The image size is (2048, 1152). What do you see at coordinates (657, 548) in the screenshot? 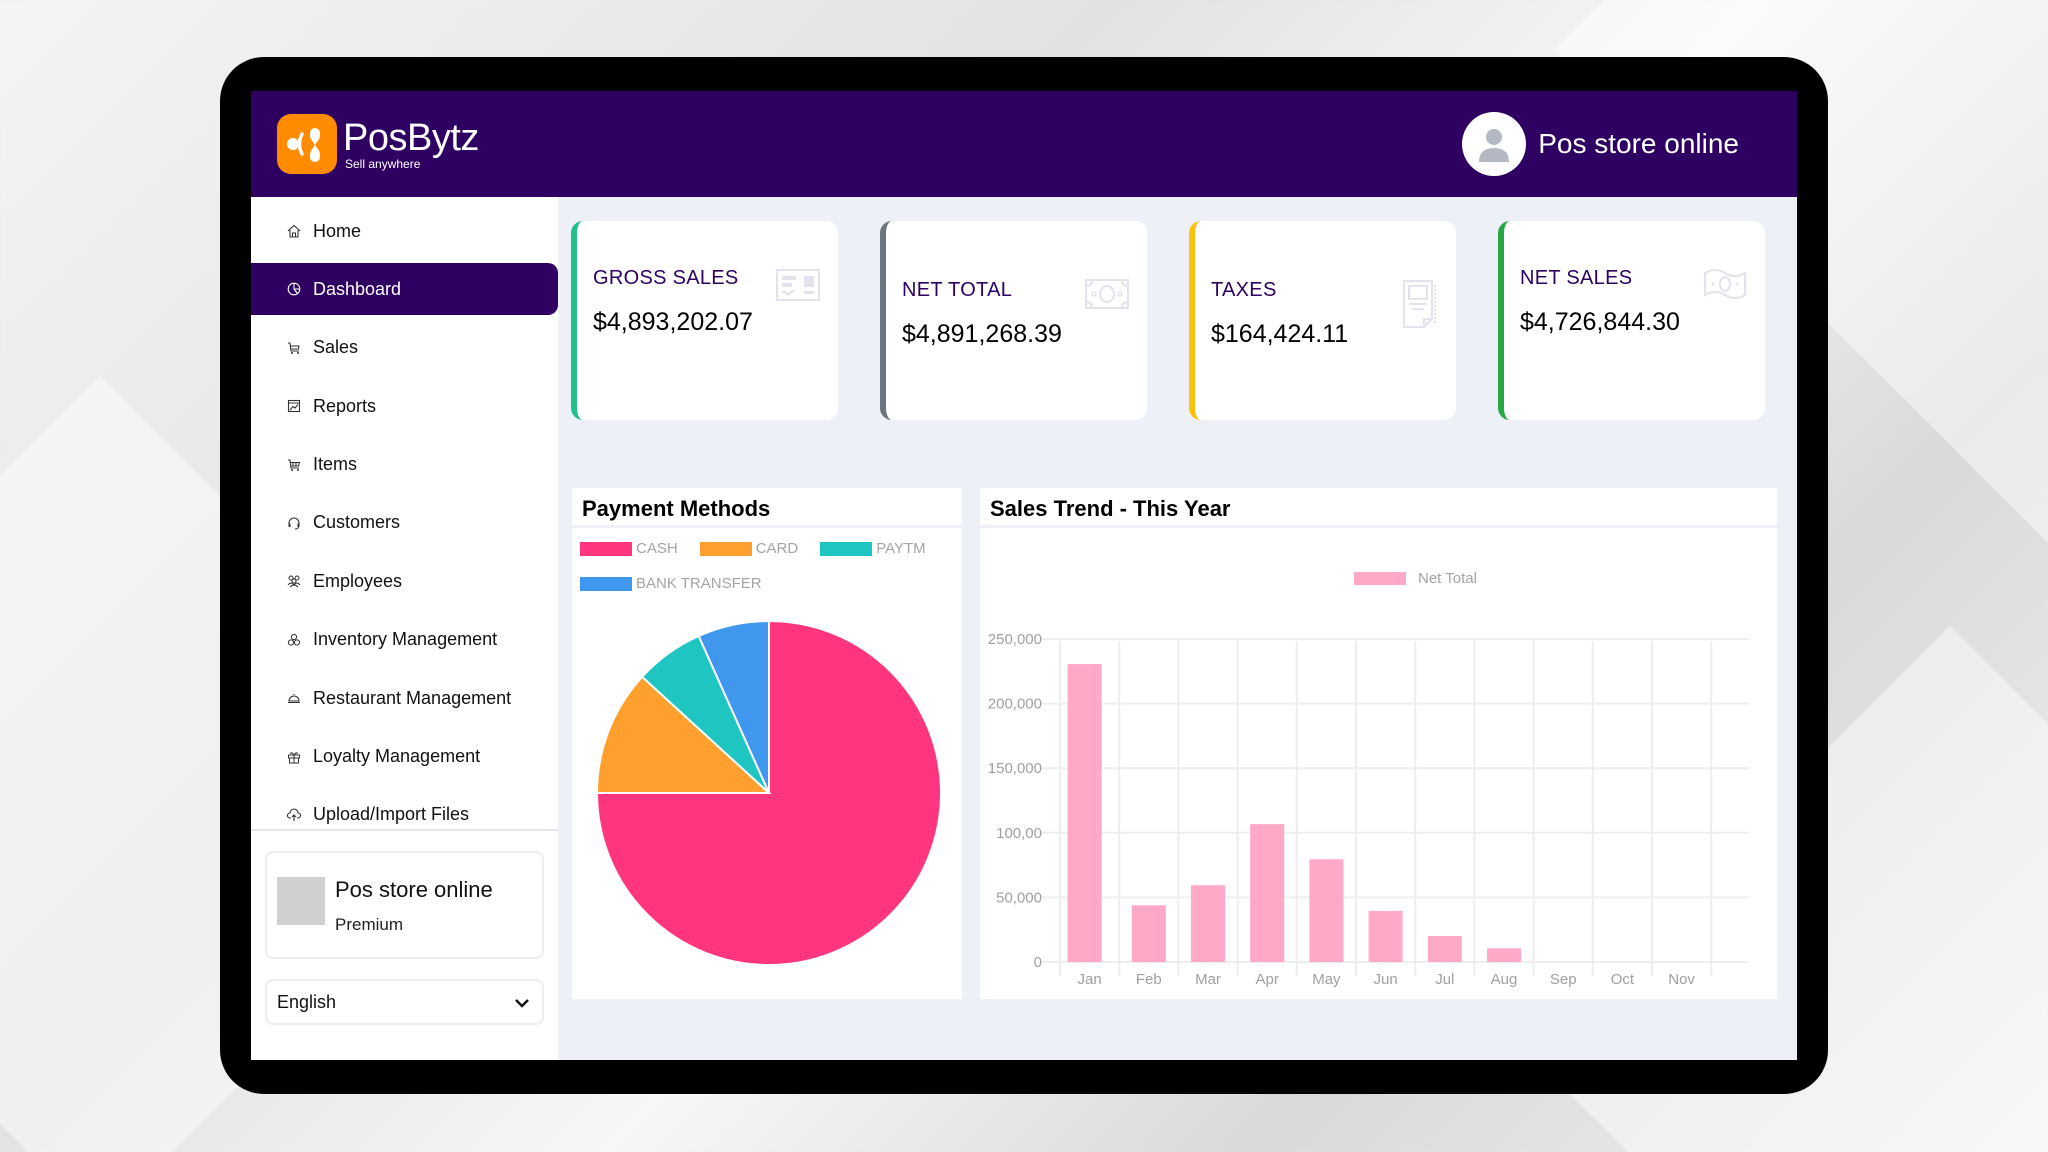
I see `legend-label: CASH` at bounding box center [657, 548].